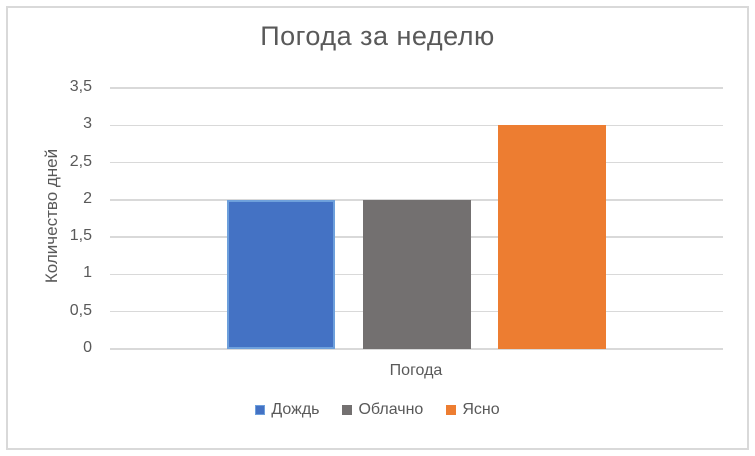 Image resolution: width=755 pixels, height=456 pixels. Describe the element at coordinates (60, 217) in the screenshot. I see `y-axis-tick-labels: 0 0,5 1 1,5 2 2,5 3 3,5` at that location.